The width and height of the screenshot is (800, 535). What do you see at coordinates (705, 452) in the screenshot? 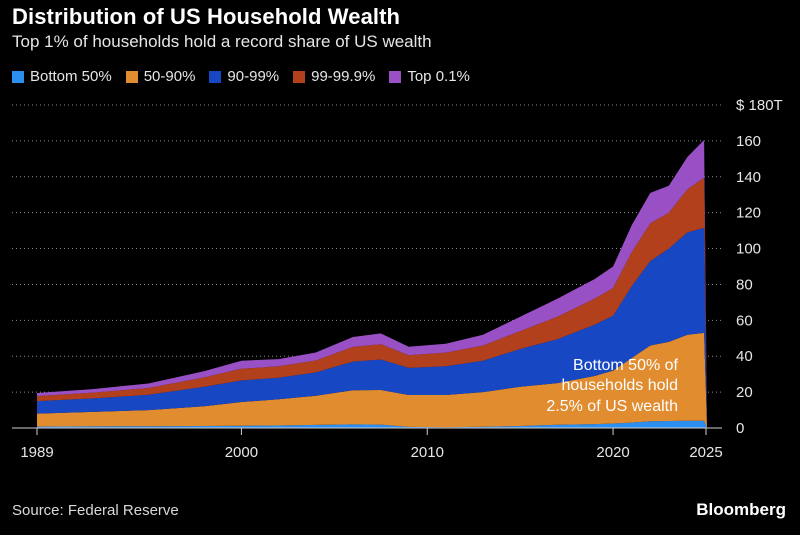
I see `x-tick-label: 2025` at bounding box center [705, 452].